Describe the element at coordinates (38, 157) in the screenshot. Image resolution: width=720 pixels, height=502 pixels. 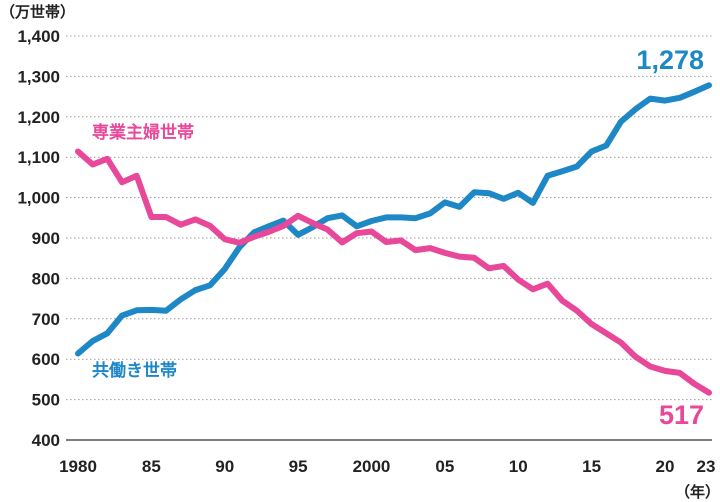
I see `y-tick-label: 1,100` at that location.